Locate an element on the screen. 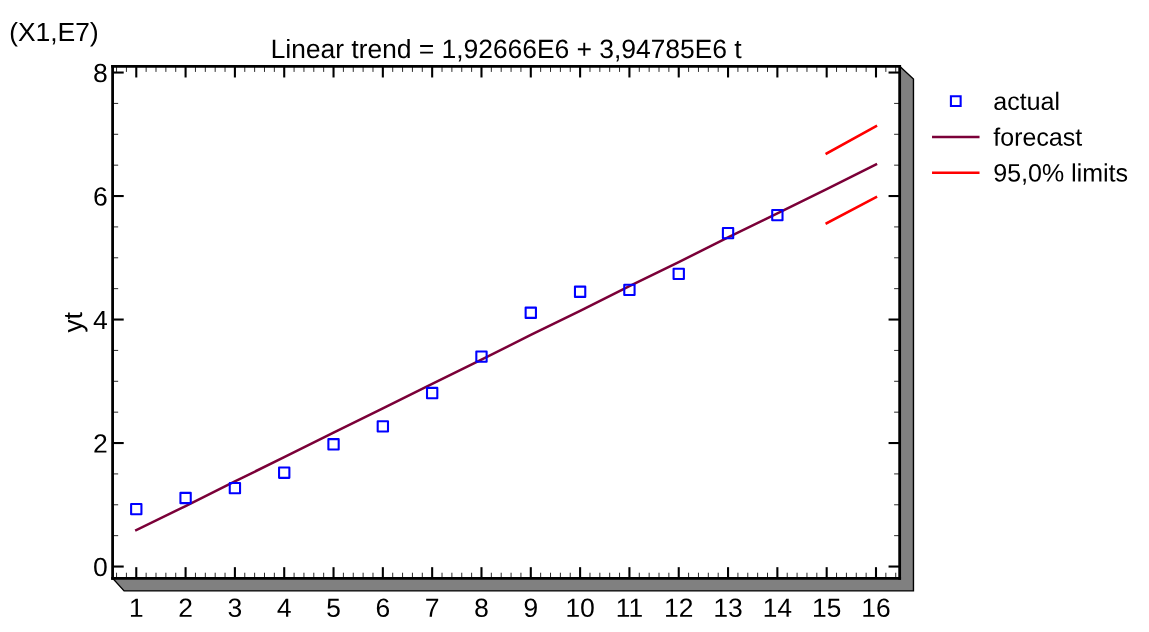 This screenshot has width=1149, height=632. legend-label: forecast is located at coordinates (1038, 136).